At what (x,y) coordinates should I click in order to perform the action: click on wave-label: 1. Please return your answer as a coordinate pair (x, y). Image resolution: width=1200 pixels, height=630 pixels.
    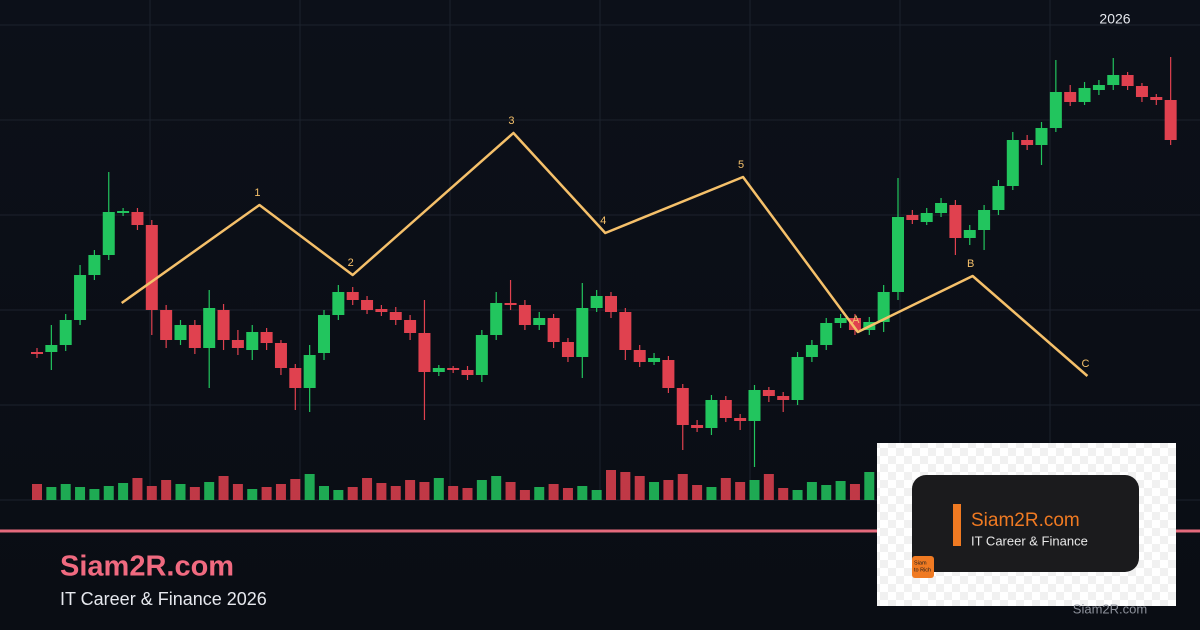
    Looking at the image, I should click on (257, 193).